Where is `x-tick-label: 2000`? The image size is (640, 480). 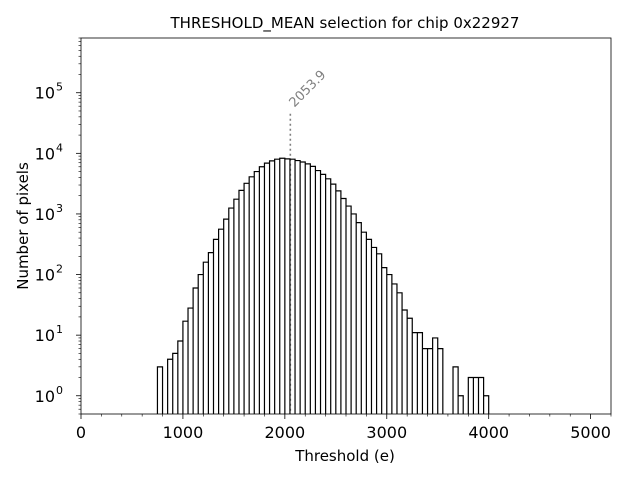 x-tick-label: 2000 is located at coordinates (284, 432).